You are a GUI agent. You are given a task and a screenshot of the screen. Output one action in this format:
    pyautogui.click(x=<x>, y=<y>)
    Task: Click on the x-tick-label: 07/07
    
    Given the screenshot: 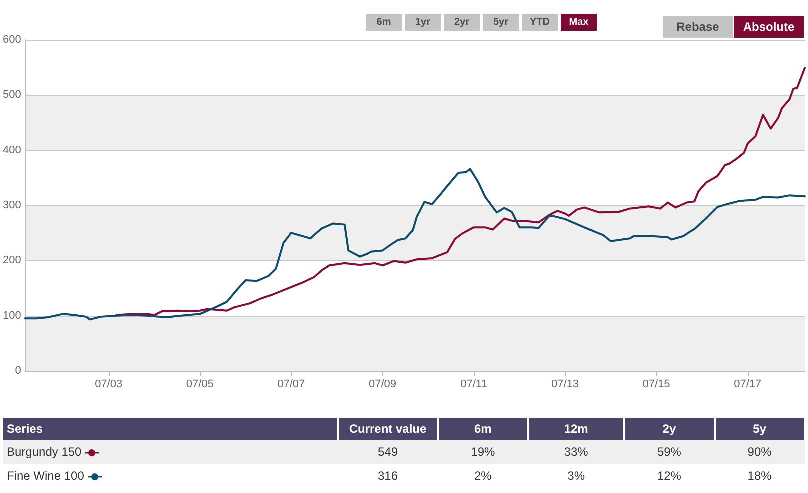 What is the action you would take?
    pyautogui.click(x=292, y=384)
    